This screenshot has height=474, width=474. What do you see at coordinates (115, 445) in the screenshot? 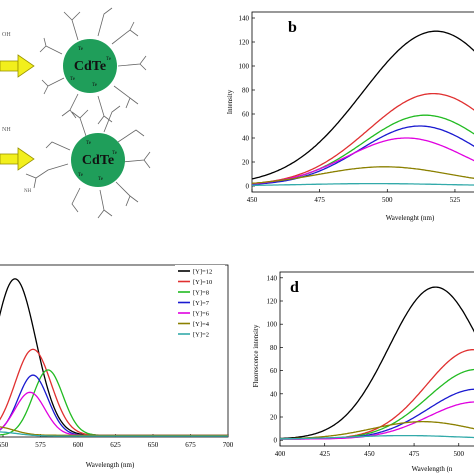
I see `x-tick-label: 625` at bounding box center [115, 445].